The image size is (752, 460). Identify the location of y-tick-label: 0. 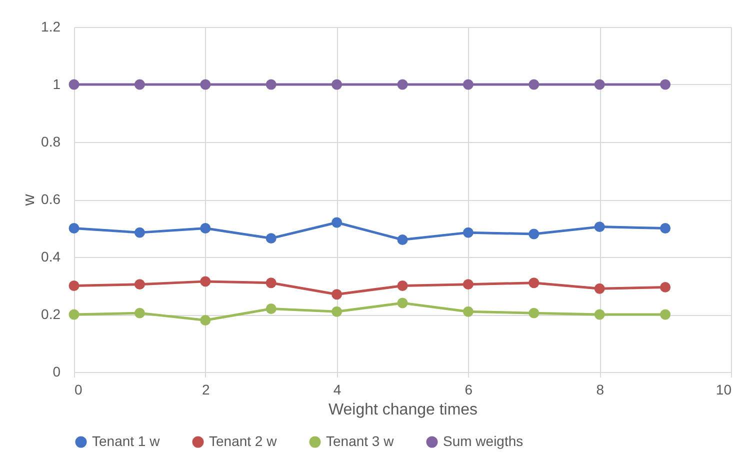
(56, 372).